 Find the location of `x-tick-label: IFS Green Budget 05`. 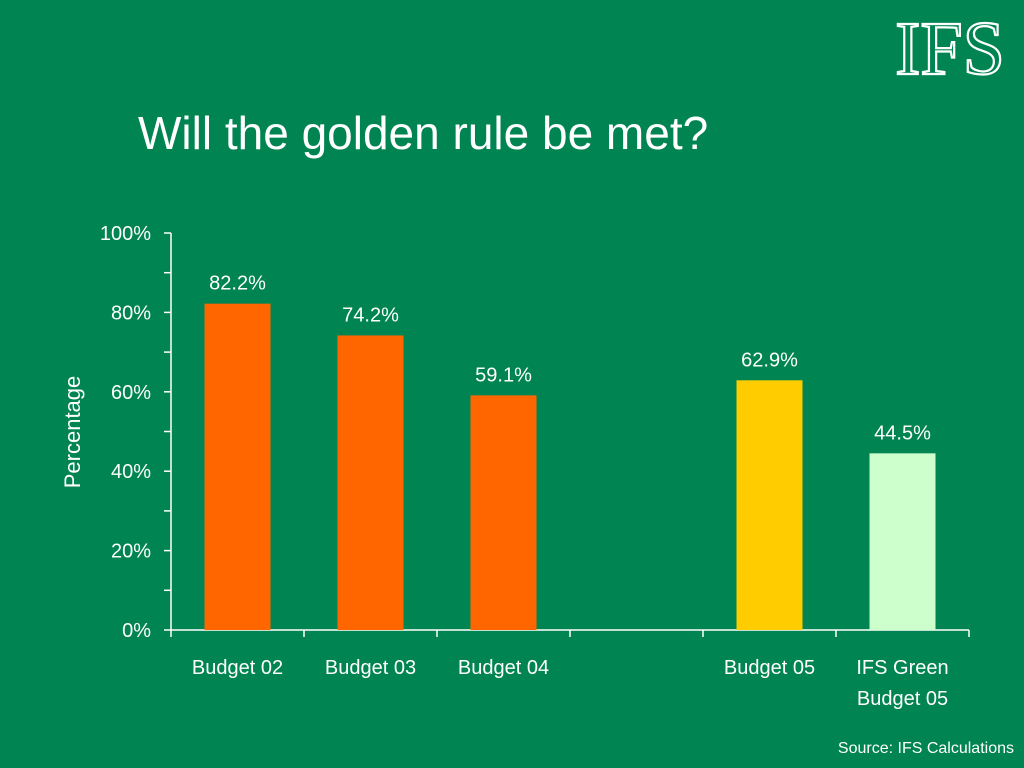

x-tick-label: IFS Green Budget 05 is located at coordinates (902, 683).